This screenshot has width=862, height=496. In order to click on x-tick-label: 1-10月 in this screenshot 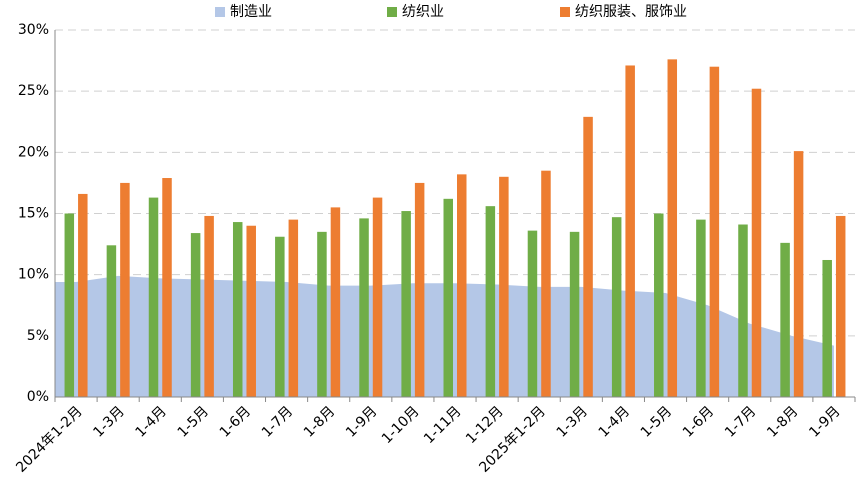, I will do `click(401, 425)`.